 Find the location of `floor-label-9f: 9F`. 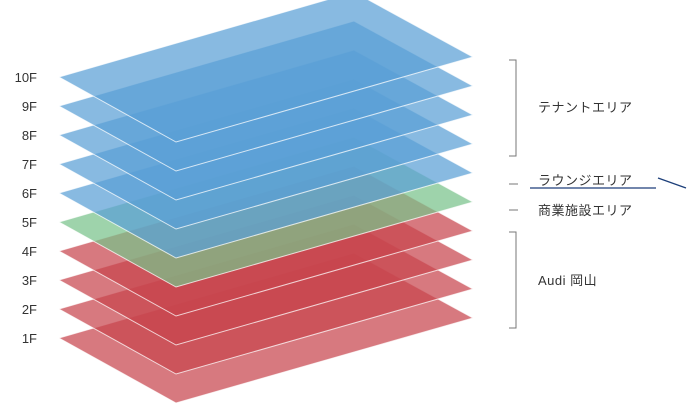

floor-label-9f: 9F is located at coordinates (29, 106).